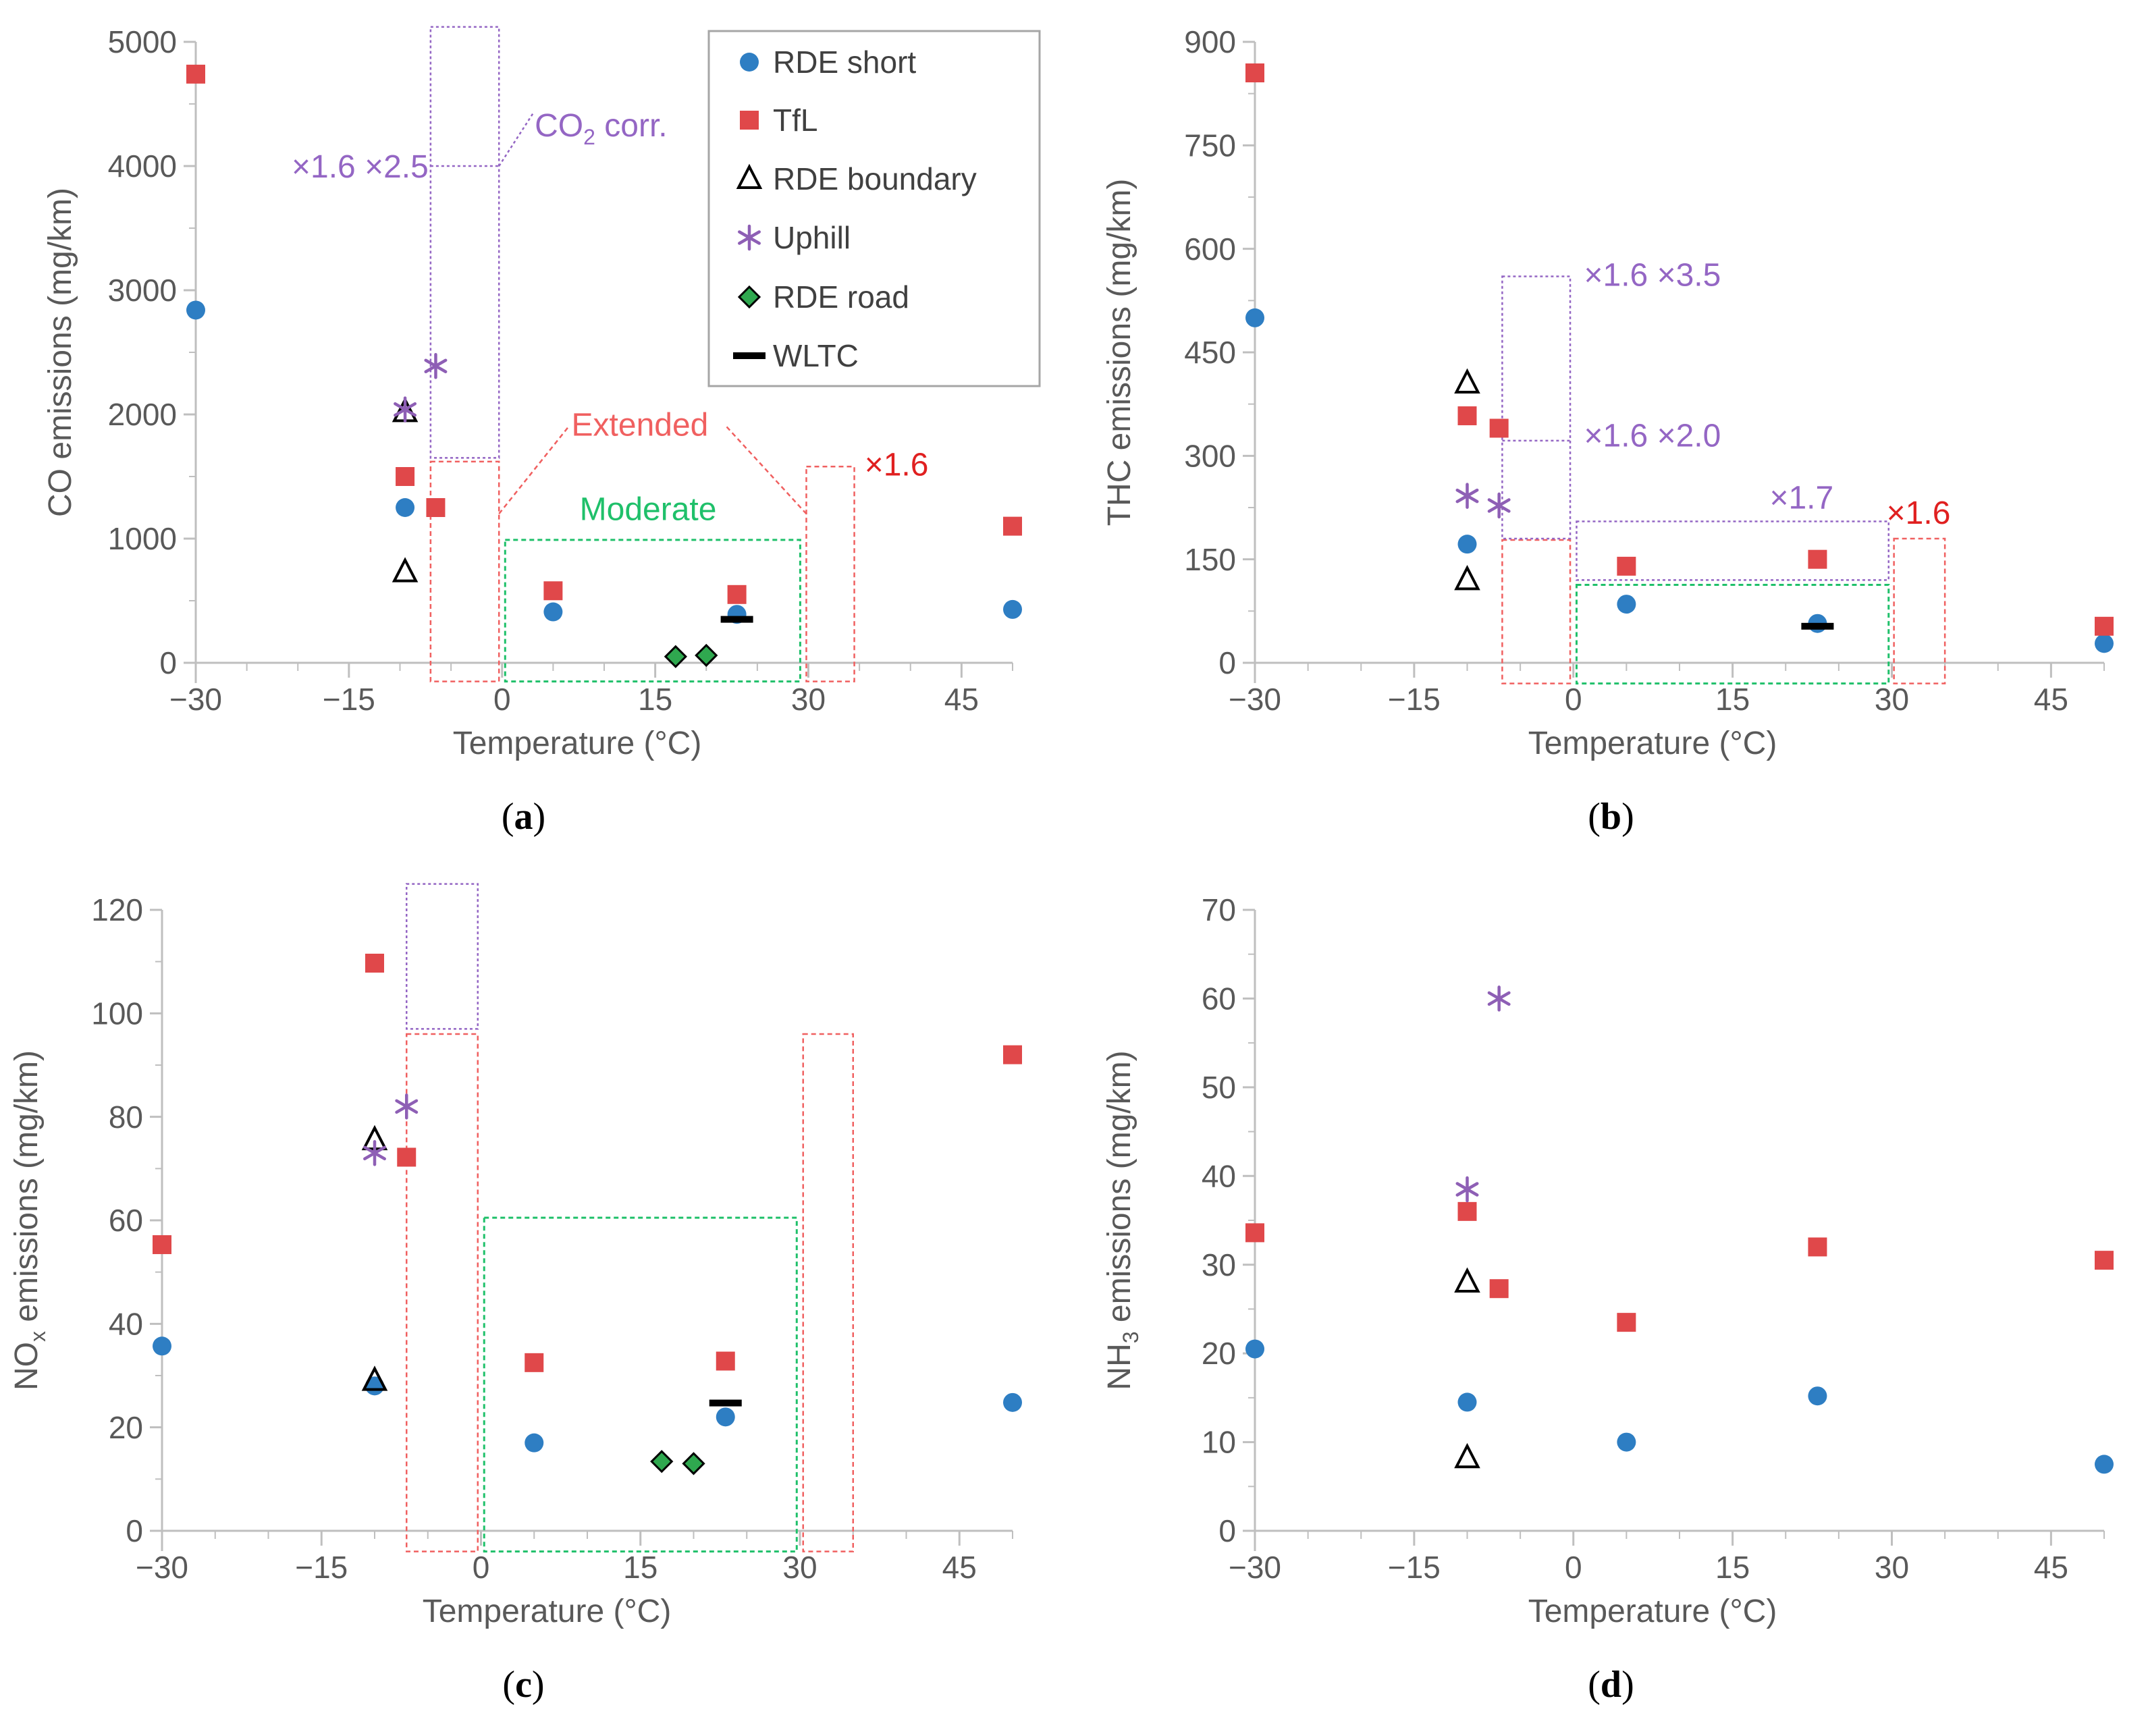 The height and width of the screenshot is (1736, 2148). Describe the element at coordinates (523, 1685) in the screenshot. I see `panel-caption: (c)` at that location.